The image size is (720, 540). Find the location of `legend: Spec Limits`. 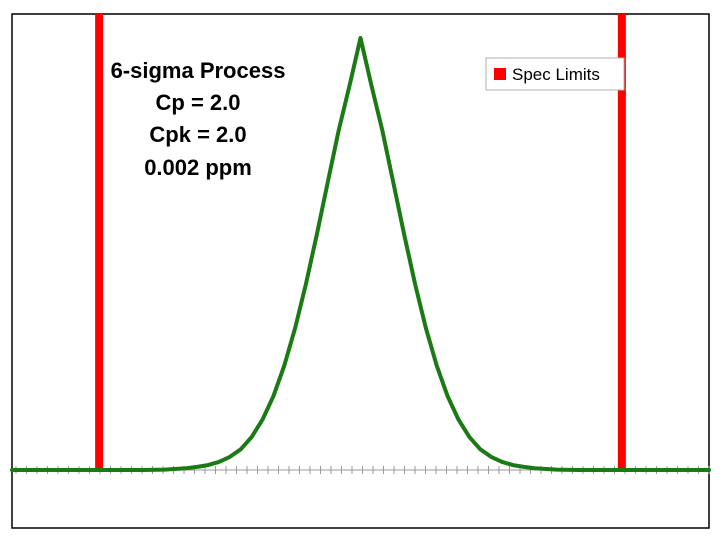

legend: Spec Limits is located at coordinates (555, 74).